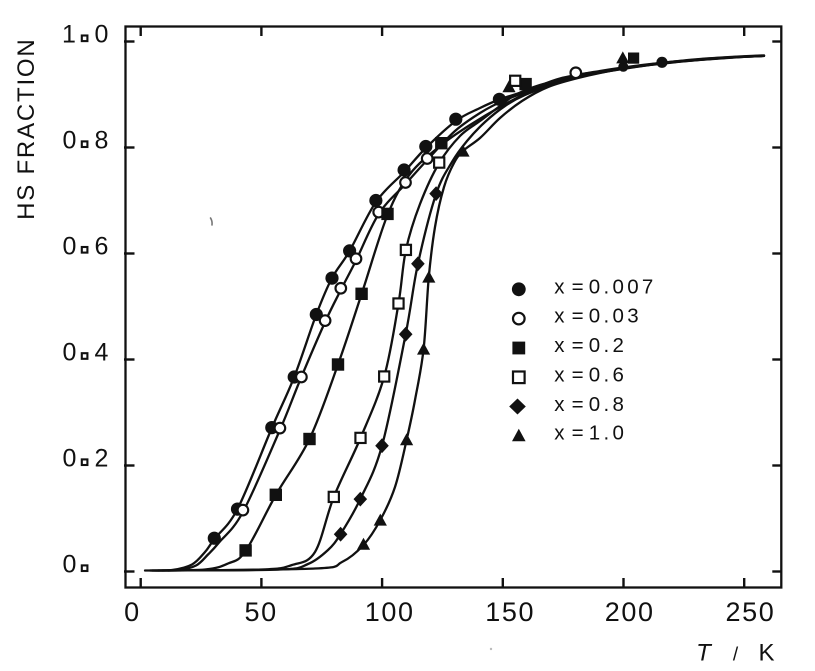  What do you see at coordinates (102, 141) in the screenshot?
I see `svg-text: 8` at bounding box center [102, 141].